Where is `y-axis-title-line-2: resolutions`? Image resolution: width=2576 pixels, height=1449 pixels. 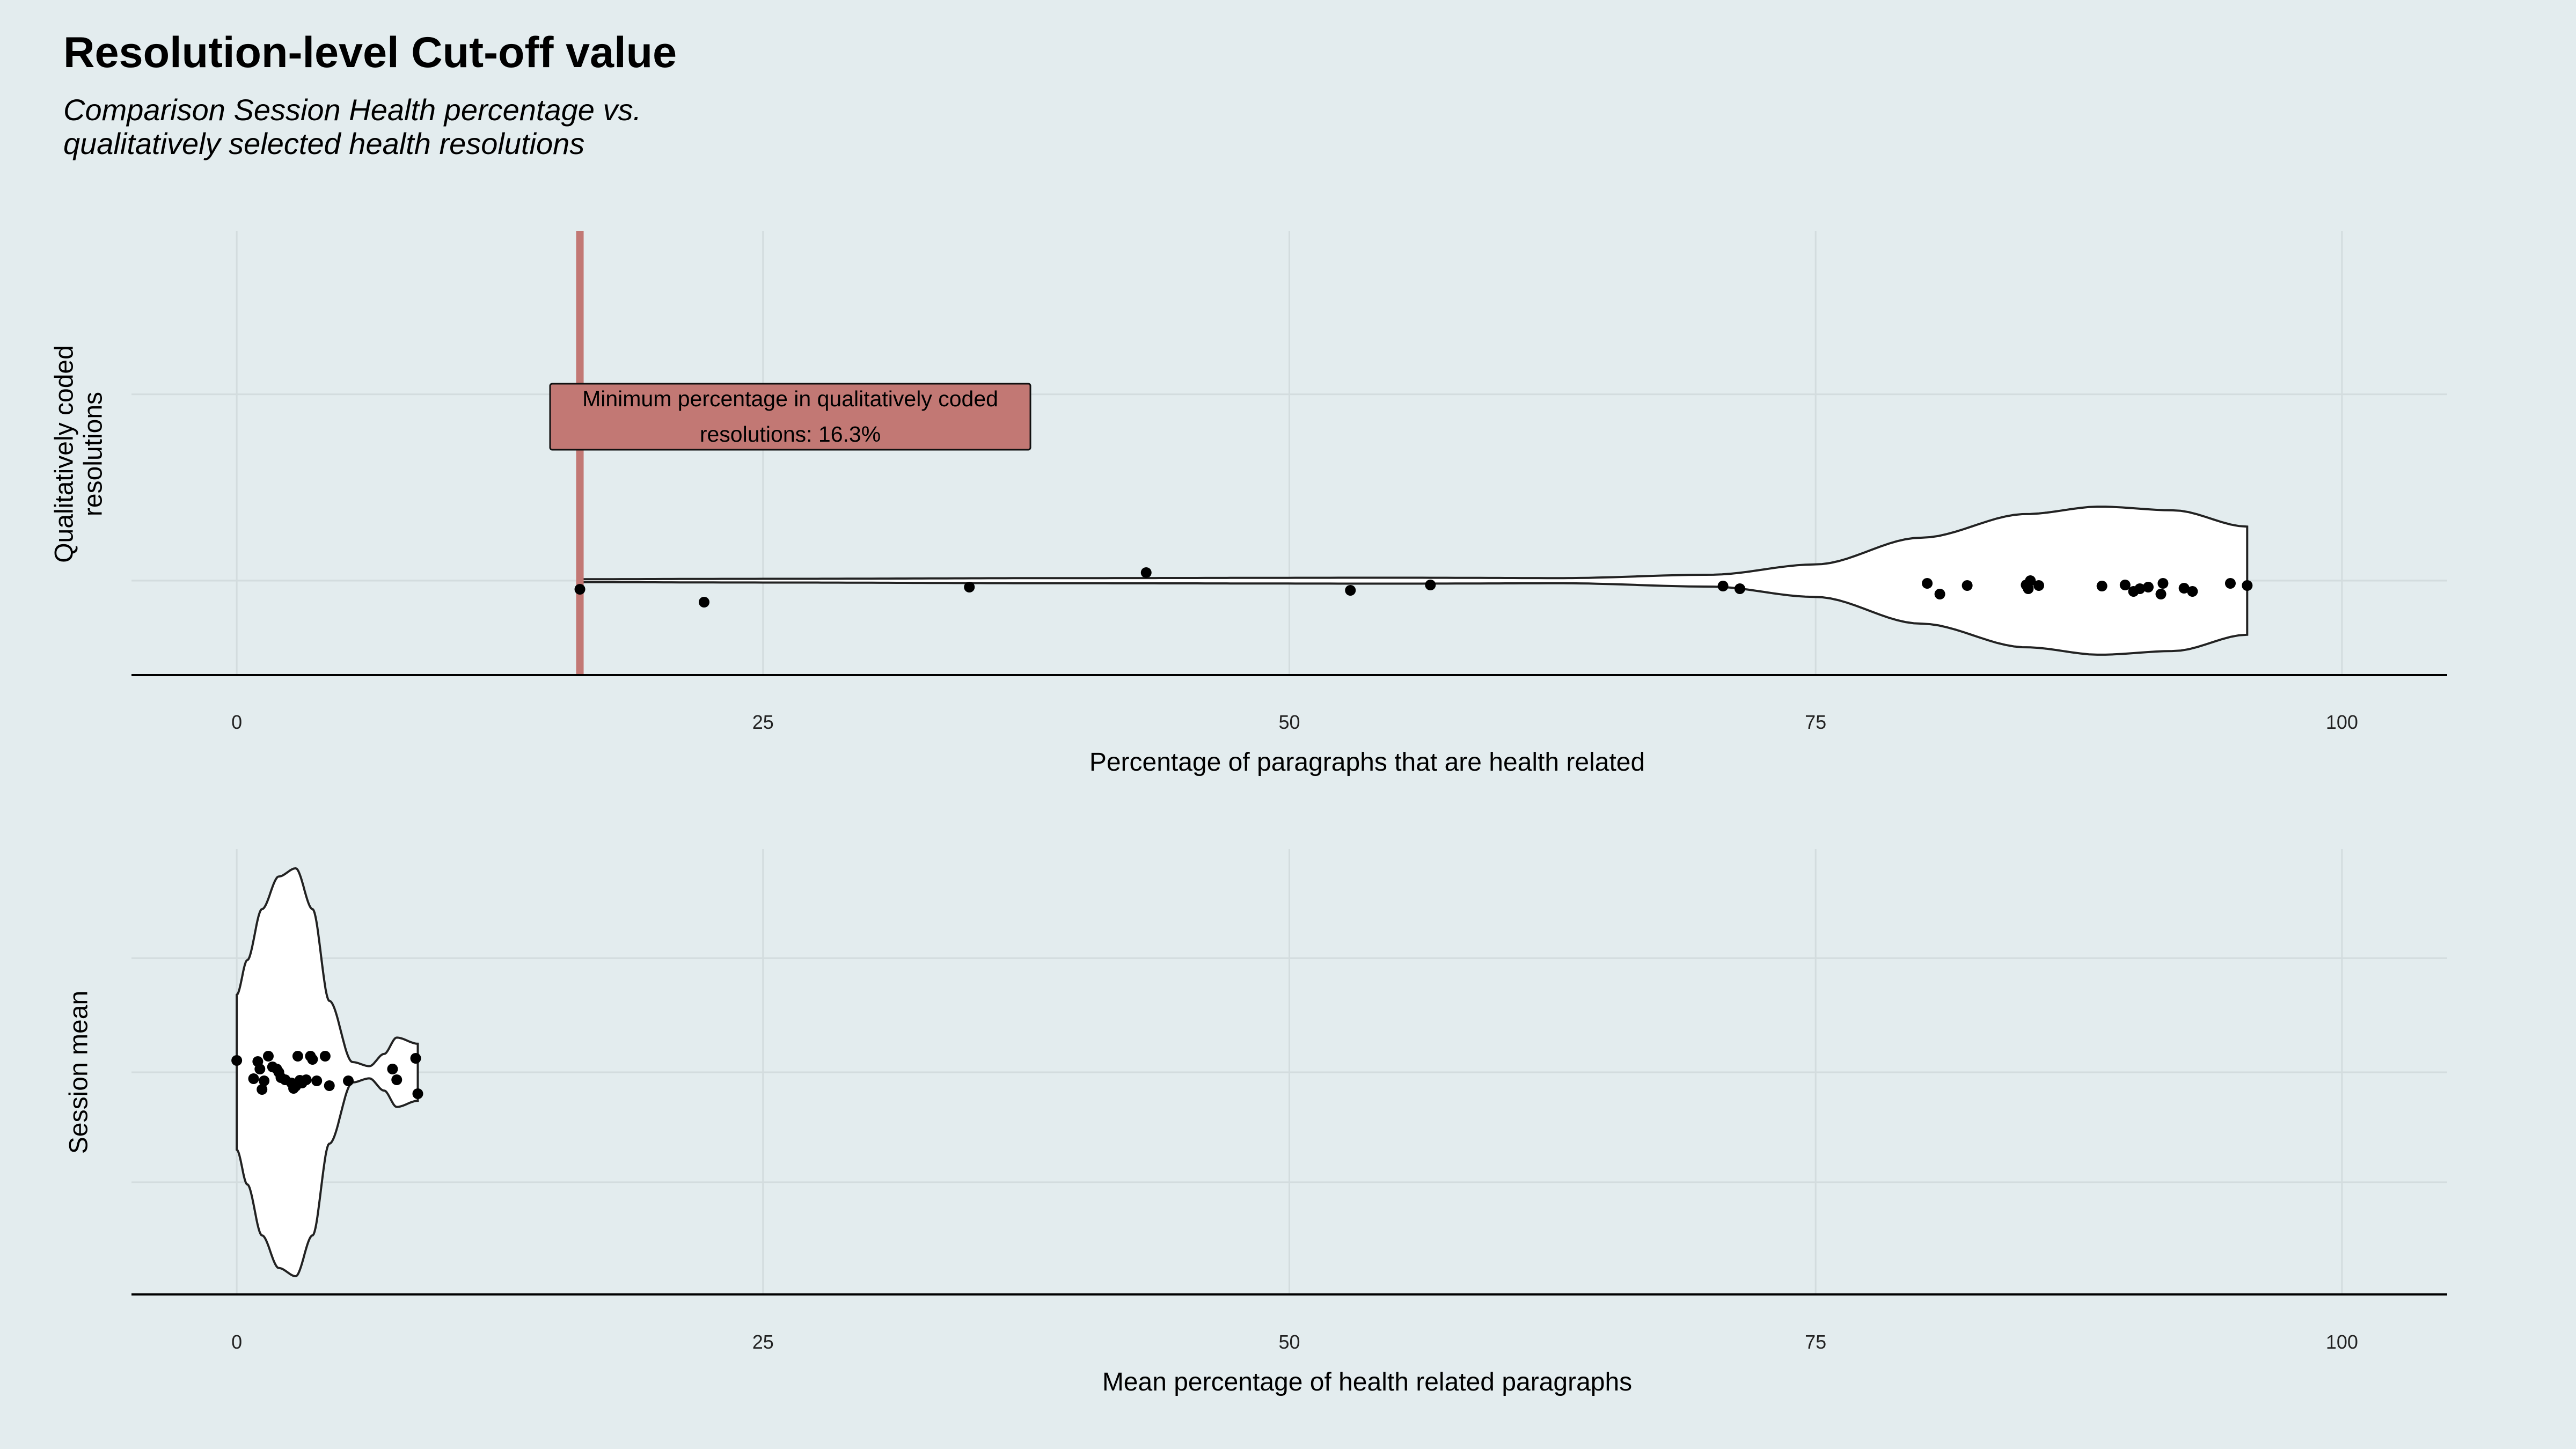 y-axis-title-line-2: resolutions is located at coordinates (93, 454).